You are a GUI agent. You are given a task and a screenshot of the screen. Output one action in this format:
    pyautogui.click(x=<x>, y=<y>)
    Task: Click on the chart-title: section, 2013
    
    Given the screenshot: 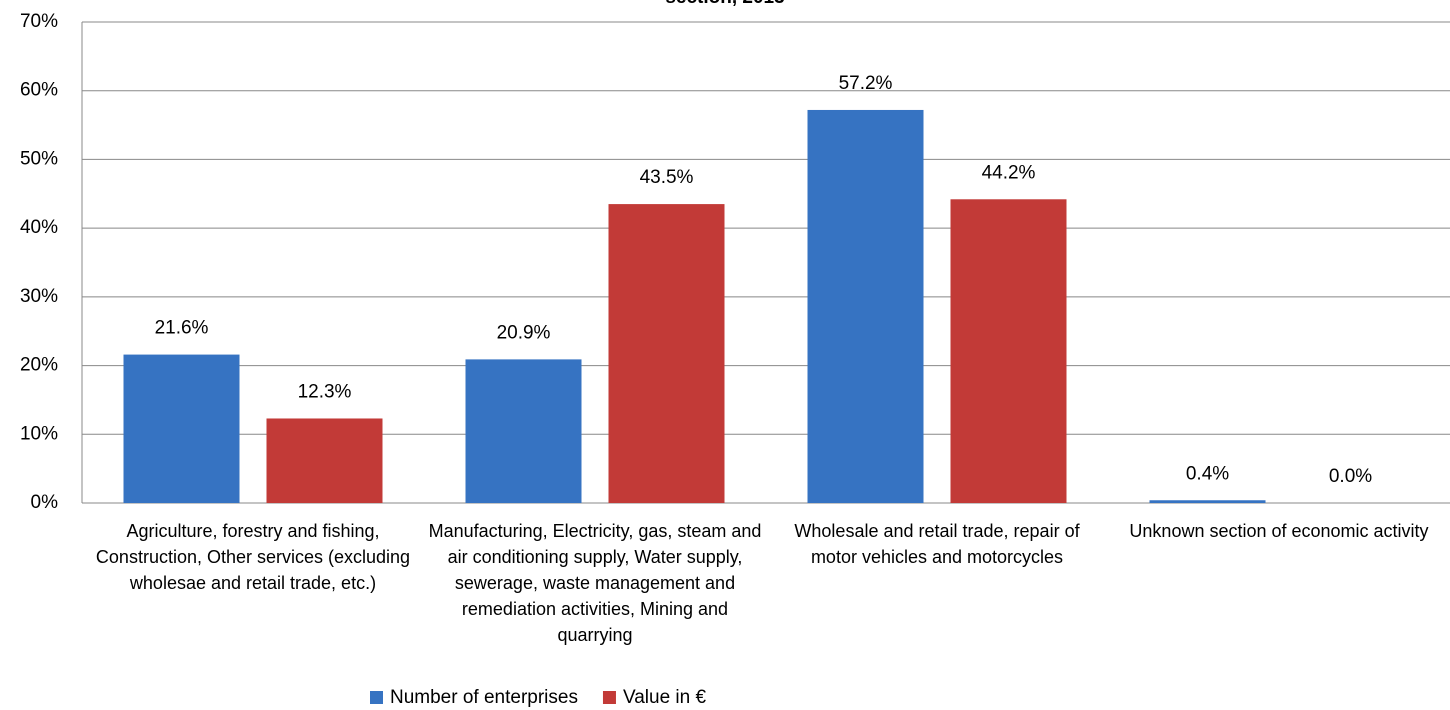 What is the action you would take?
    pyautogui.click(x=724, y=4)
    